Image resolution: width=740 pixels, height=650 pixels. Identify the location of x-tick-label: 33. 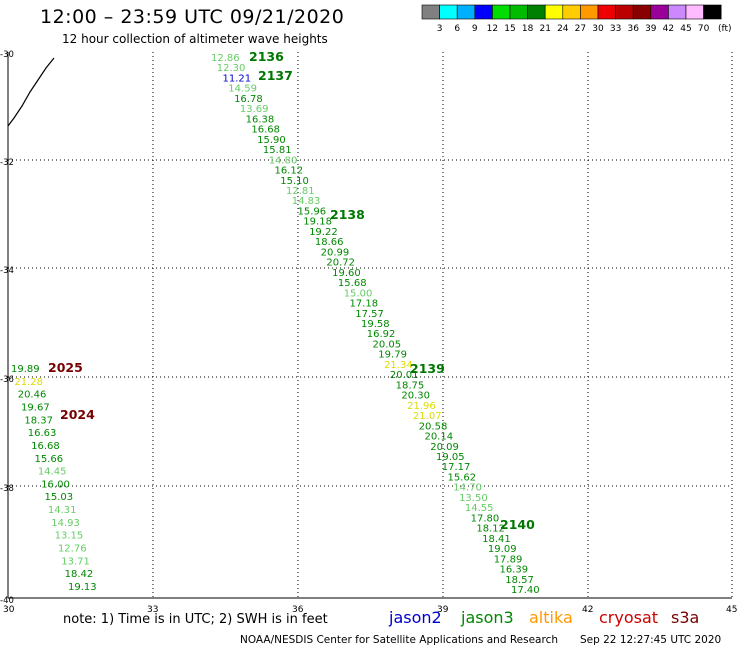
(152, 610).